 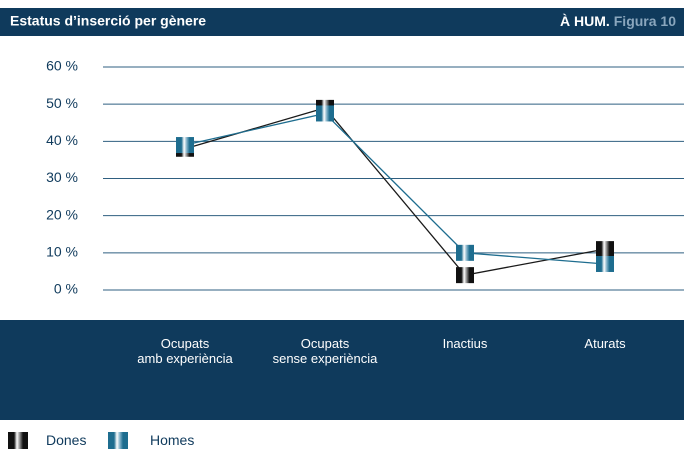 I want to click on y-tick-label: 20 %, so click(x=62, y=214).